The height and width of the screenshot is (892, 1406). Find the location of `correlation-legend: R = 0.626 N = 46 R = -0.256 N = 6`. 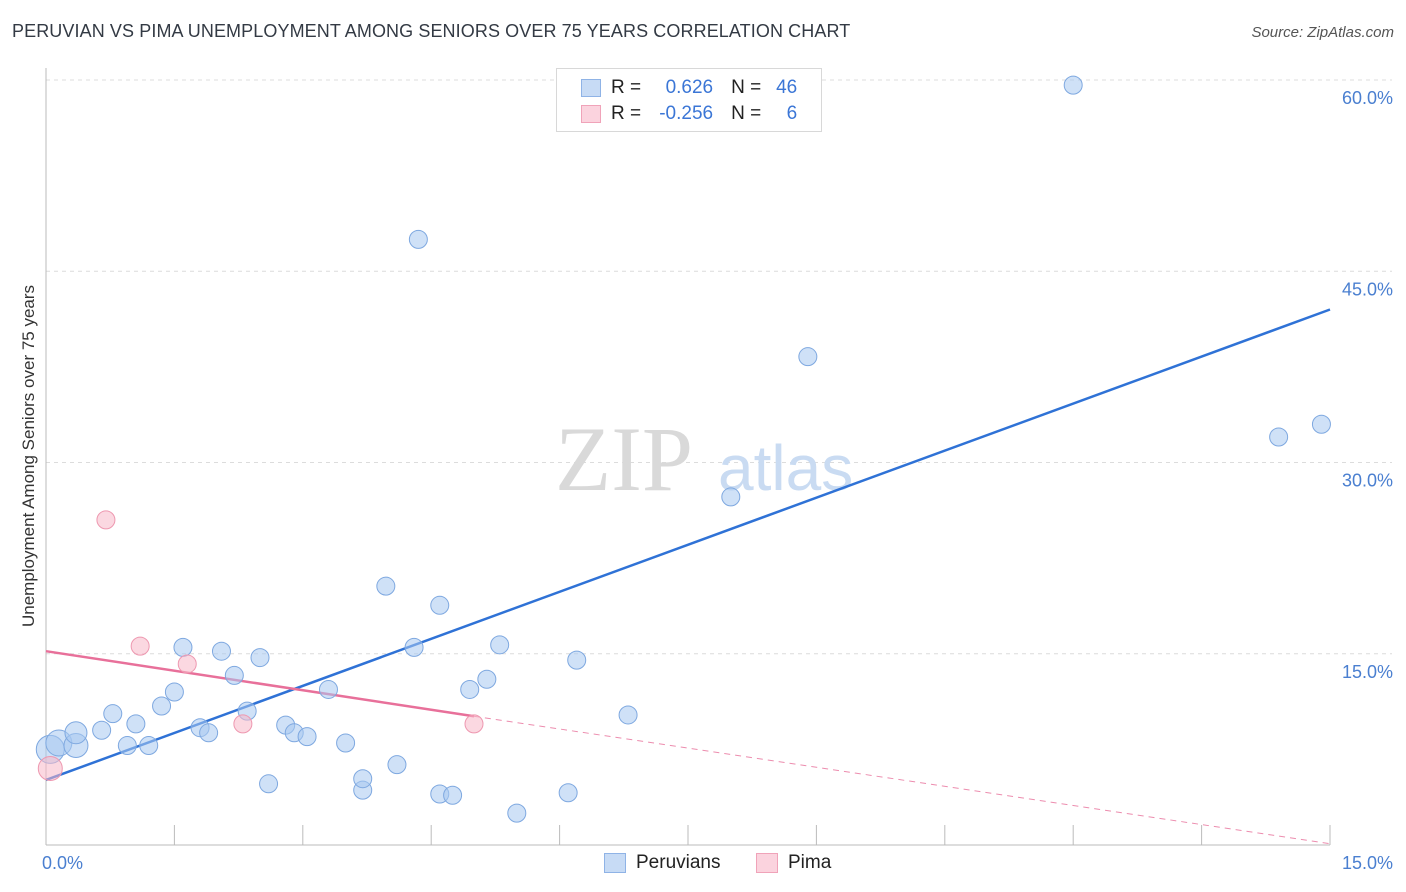

correlation-legend: R = 0.626 N = 46 R = -0.256 N = 6 is located at coordinates (689, 100).